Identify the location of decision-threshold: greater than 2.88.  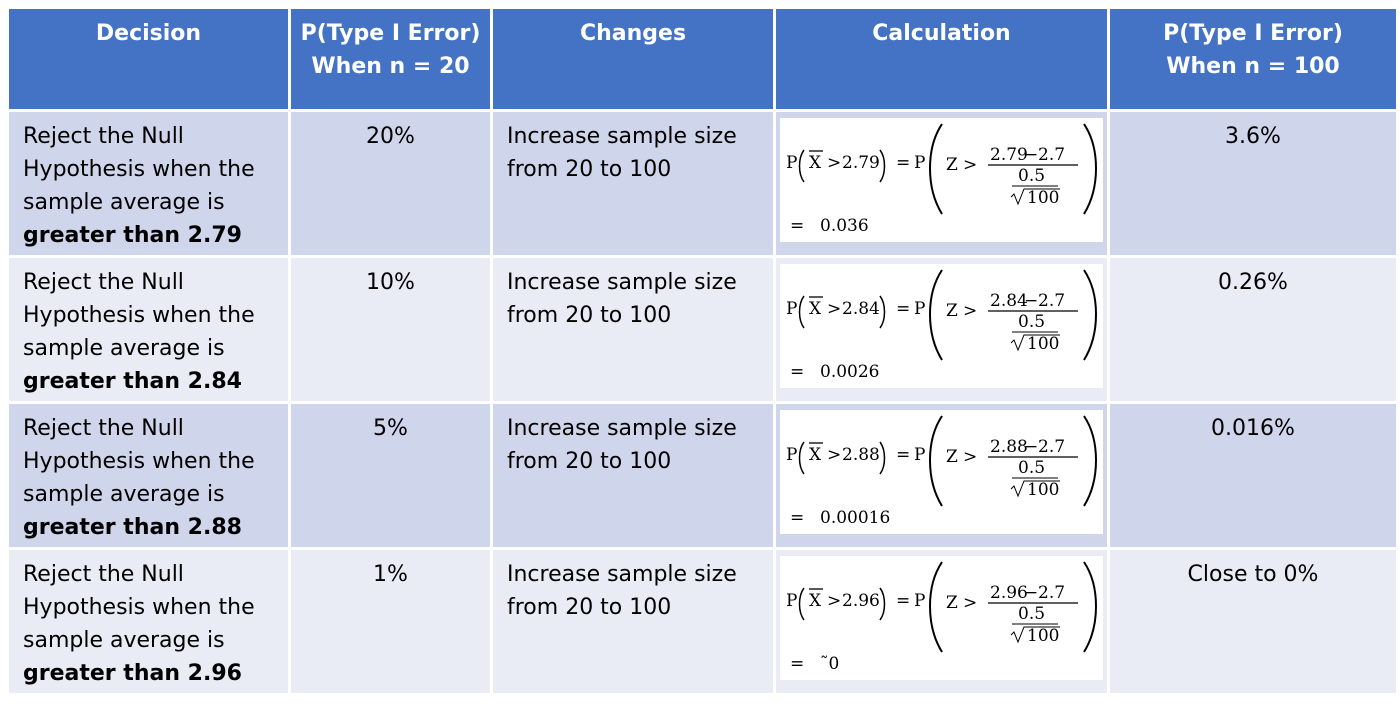
(132, 527).